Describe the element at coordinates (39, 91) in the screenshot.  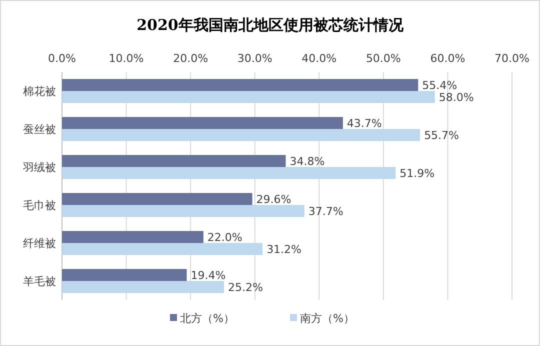
I see `y-tick-label: 棉花被` at that location.